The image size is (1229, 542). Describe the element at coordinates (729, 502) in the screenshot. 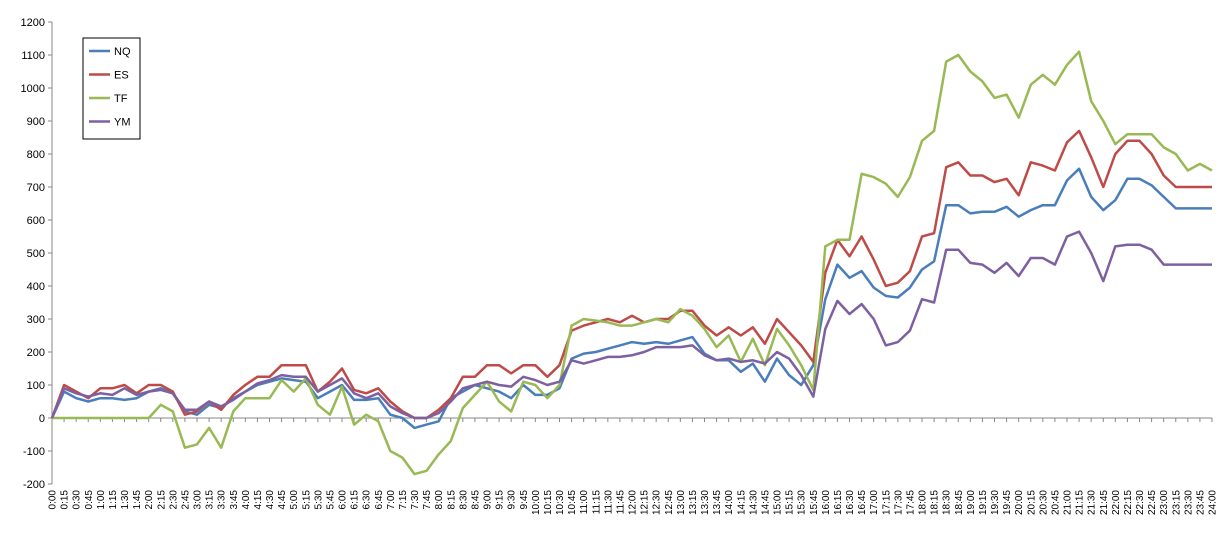

I see `x-tick-label: 14:00` at that location.